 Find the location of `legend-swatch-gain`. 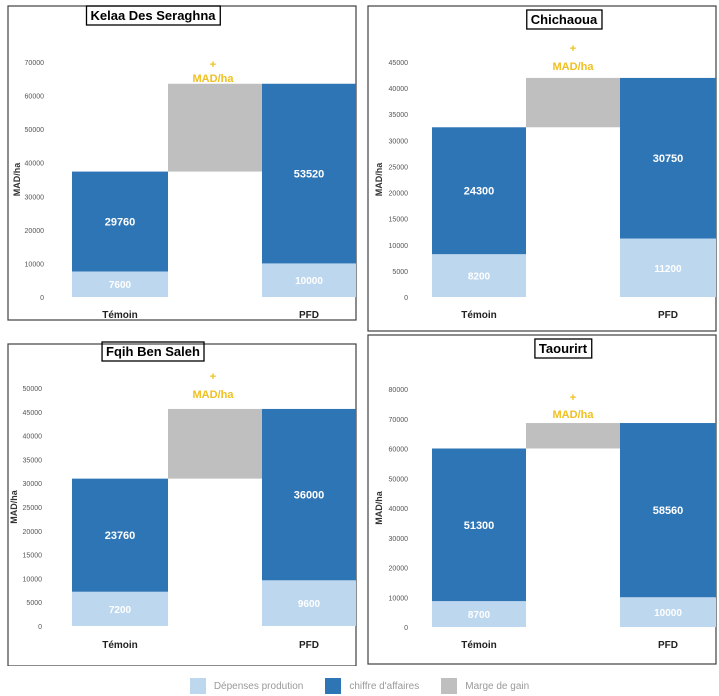

legend-swatch-gain is located at coordinates (449, 686).